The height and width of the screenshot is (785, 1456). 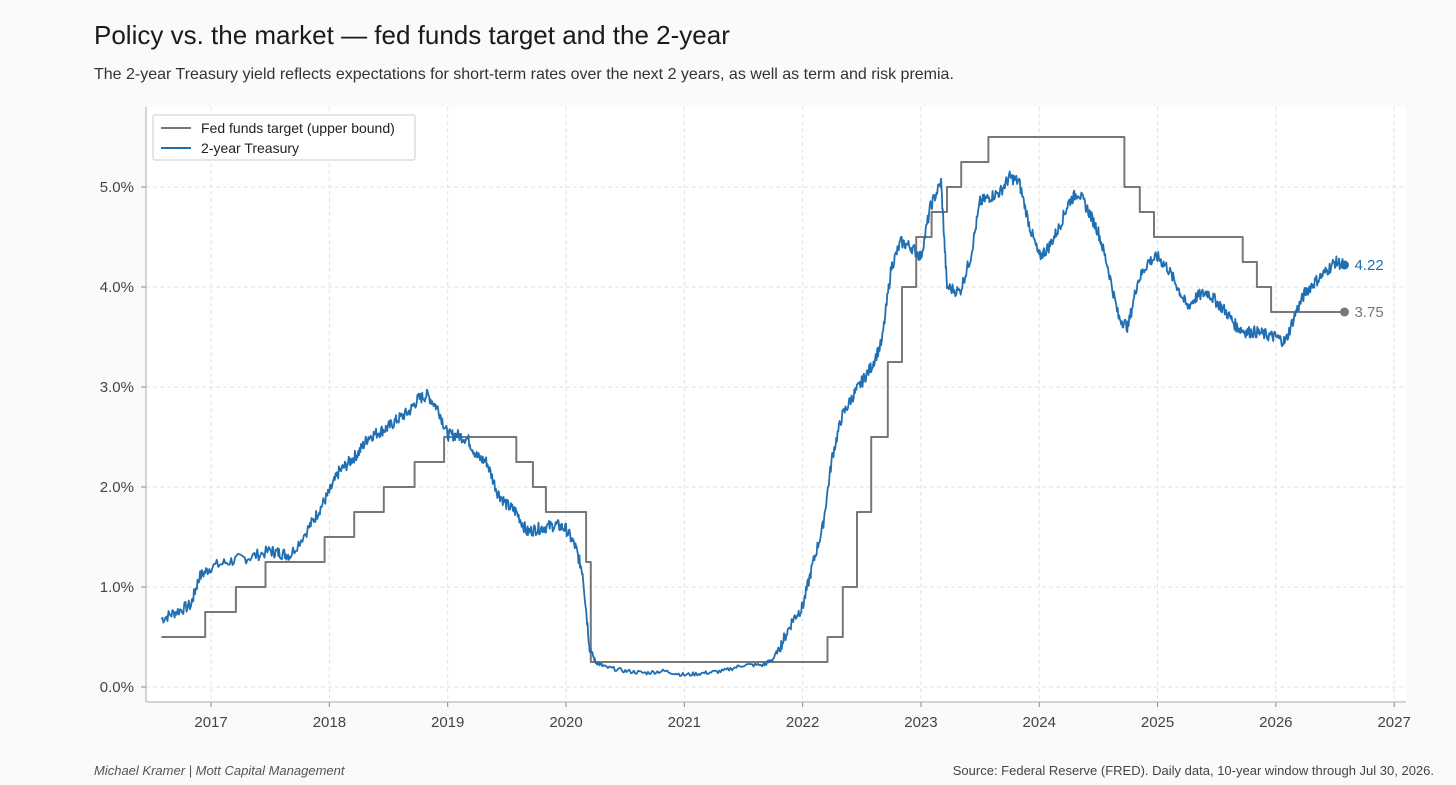 What do you see at coordinates (117, 287) in the screenshot?
I see `y-tick-label: 4.0%` at bounding box center [117, 287].